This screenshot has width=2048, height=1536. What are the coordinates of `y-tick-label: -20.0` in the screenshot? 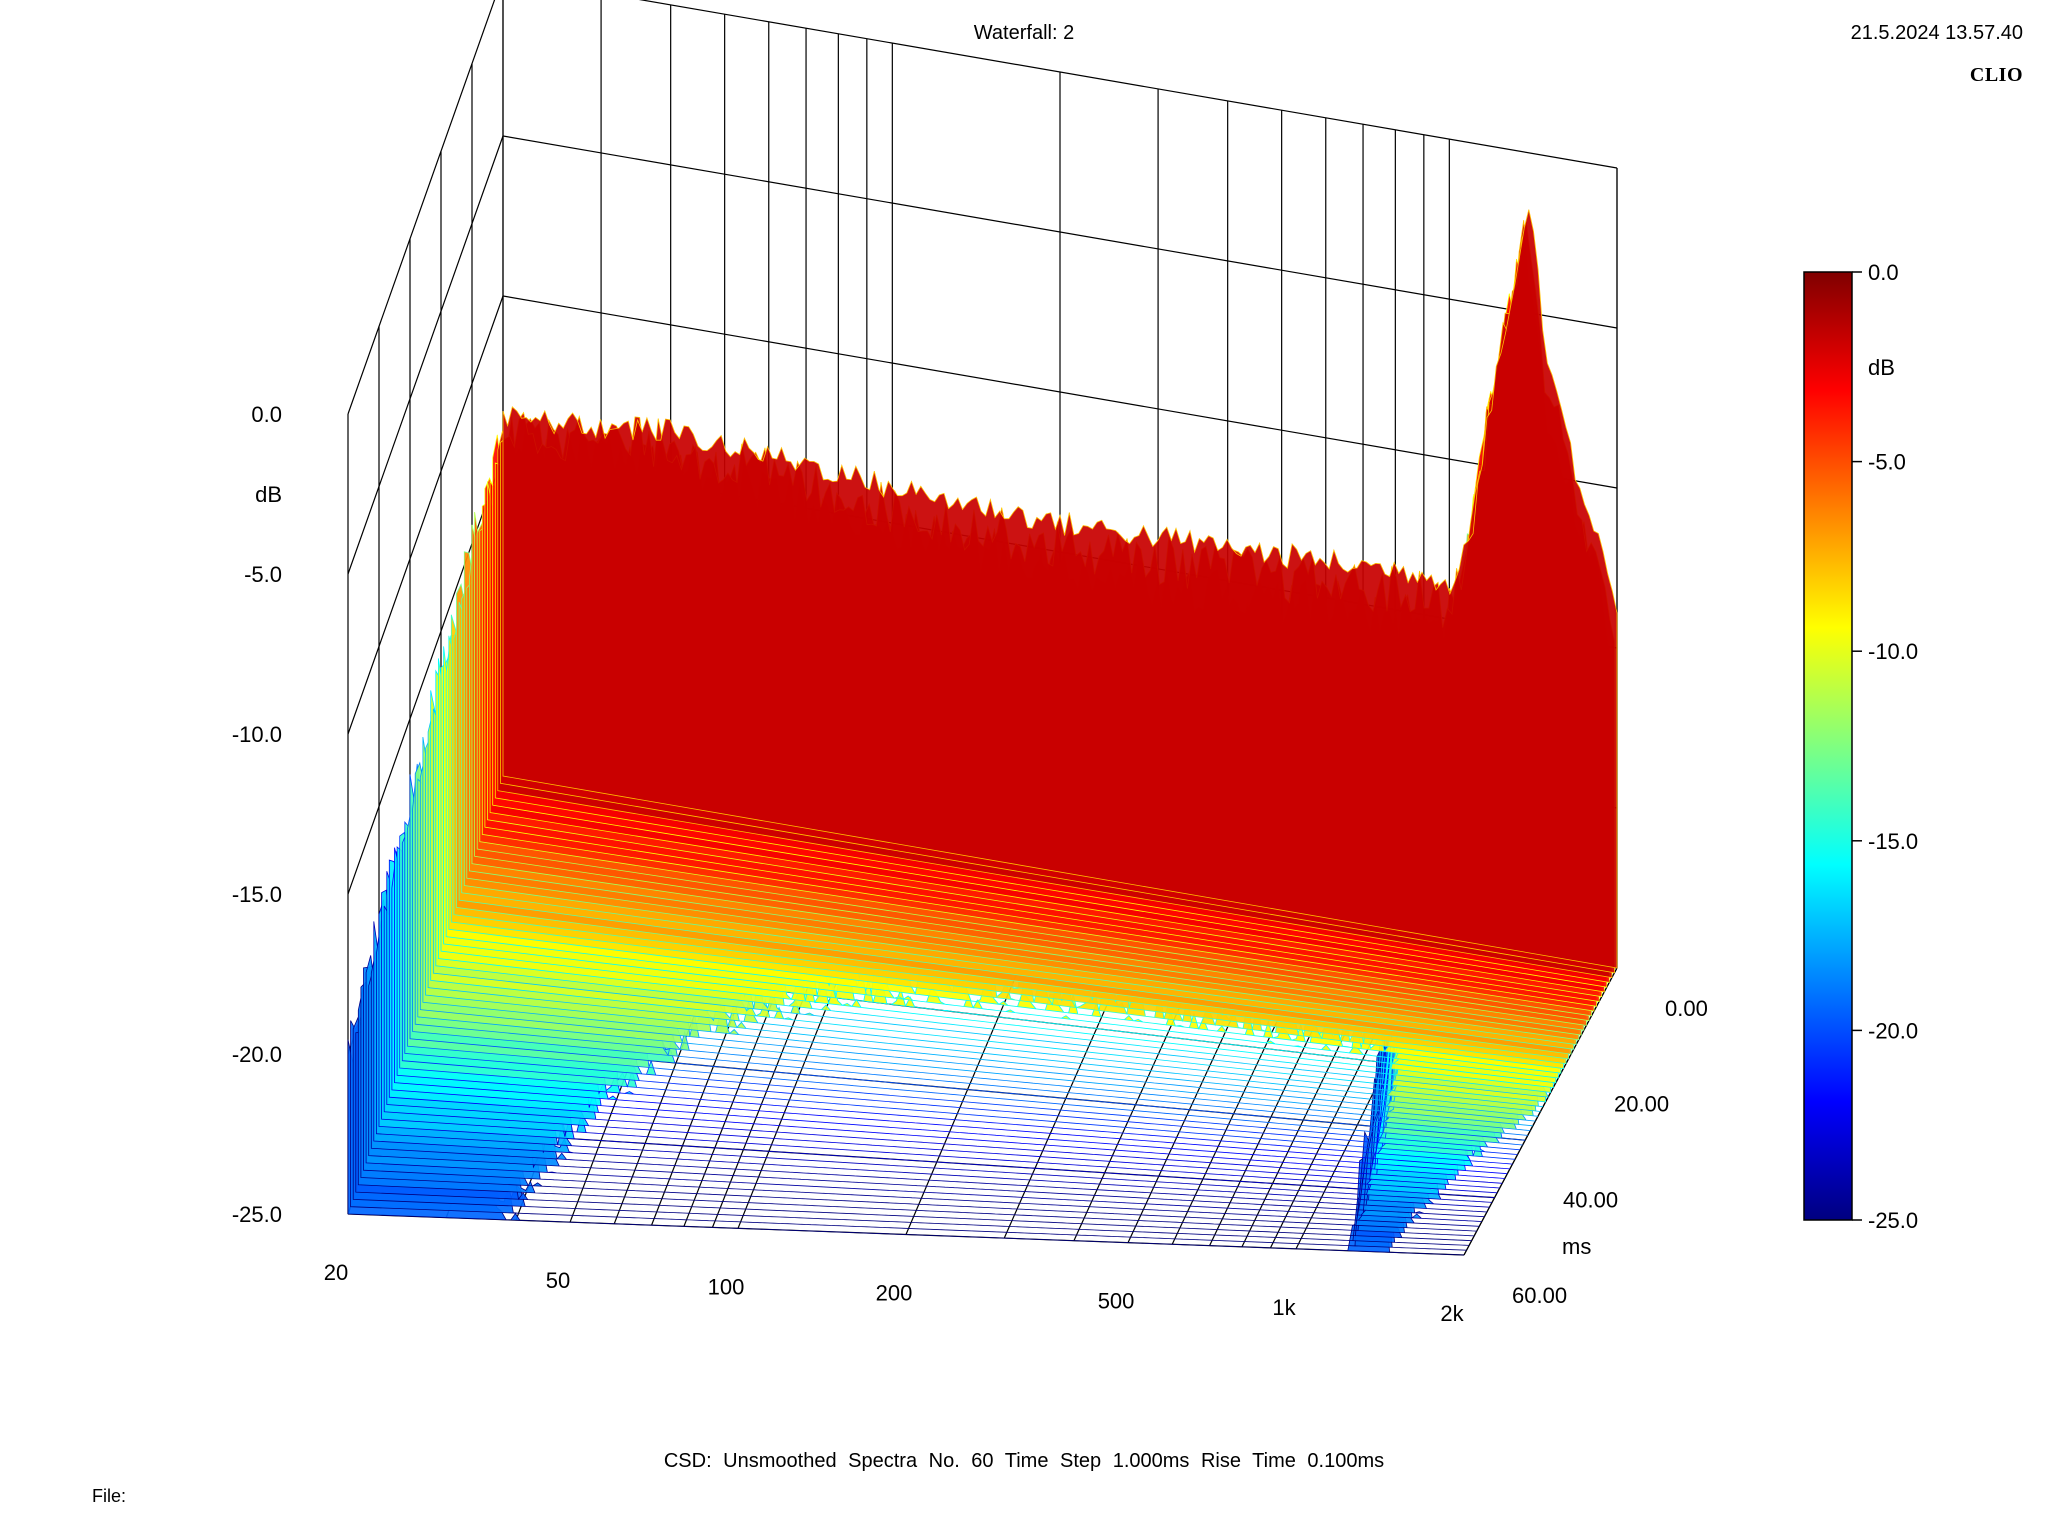 It's located at (257, 1054).